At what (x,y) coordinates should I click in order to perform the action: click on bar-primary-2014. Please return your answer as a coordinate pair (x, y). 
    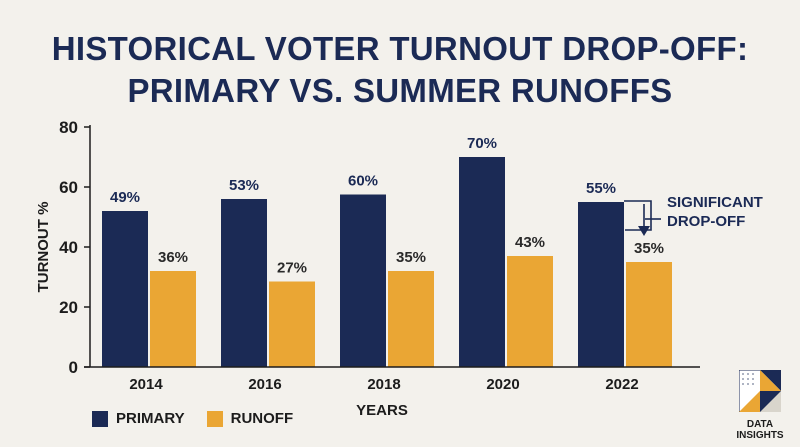
    Looking at the image, I should click on (125, 289).